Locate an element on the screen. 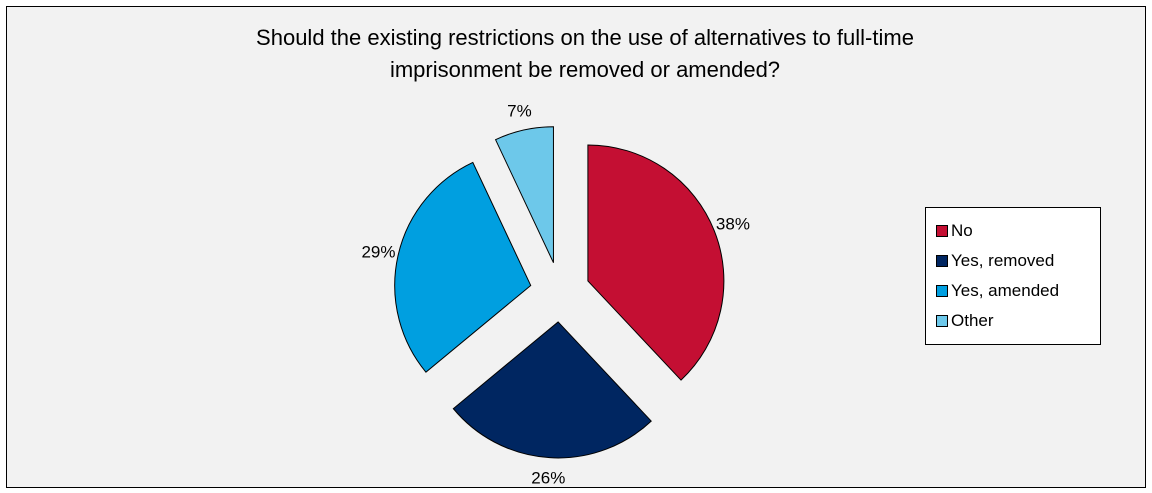 The height and width of the screenshot is (493, 1152). data-label: 26% is located at coordinates (548, 478).